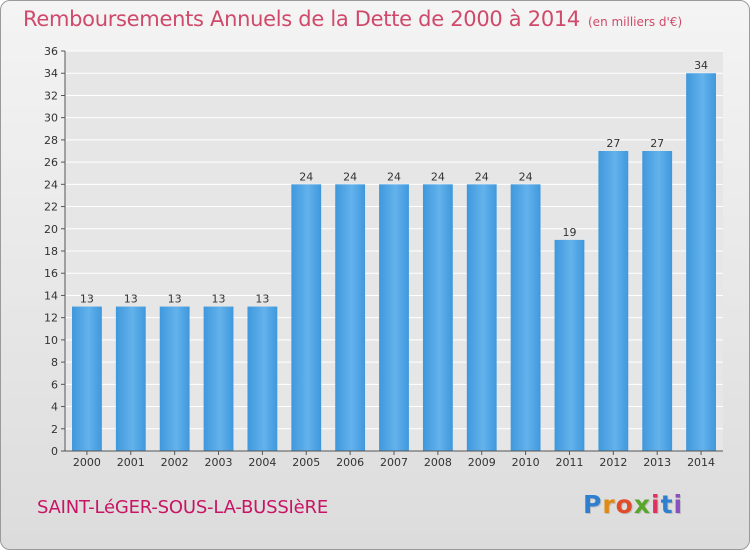  I want to click on x-tick-label: 2005, so click(306, 462).